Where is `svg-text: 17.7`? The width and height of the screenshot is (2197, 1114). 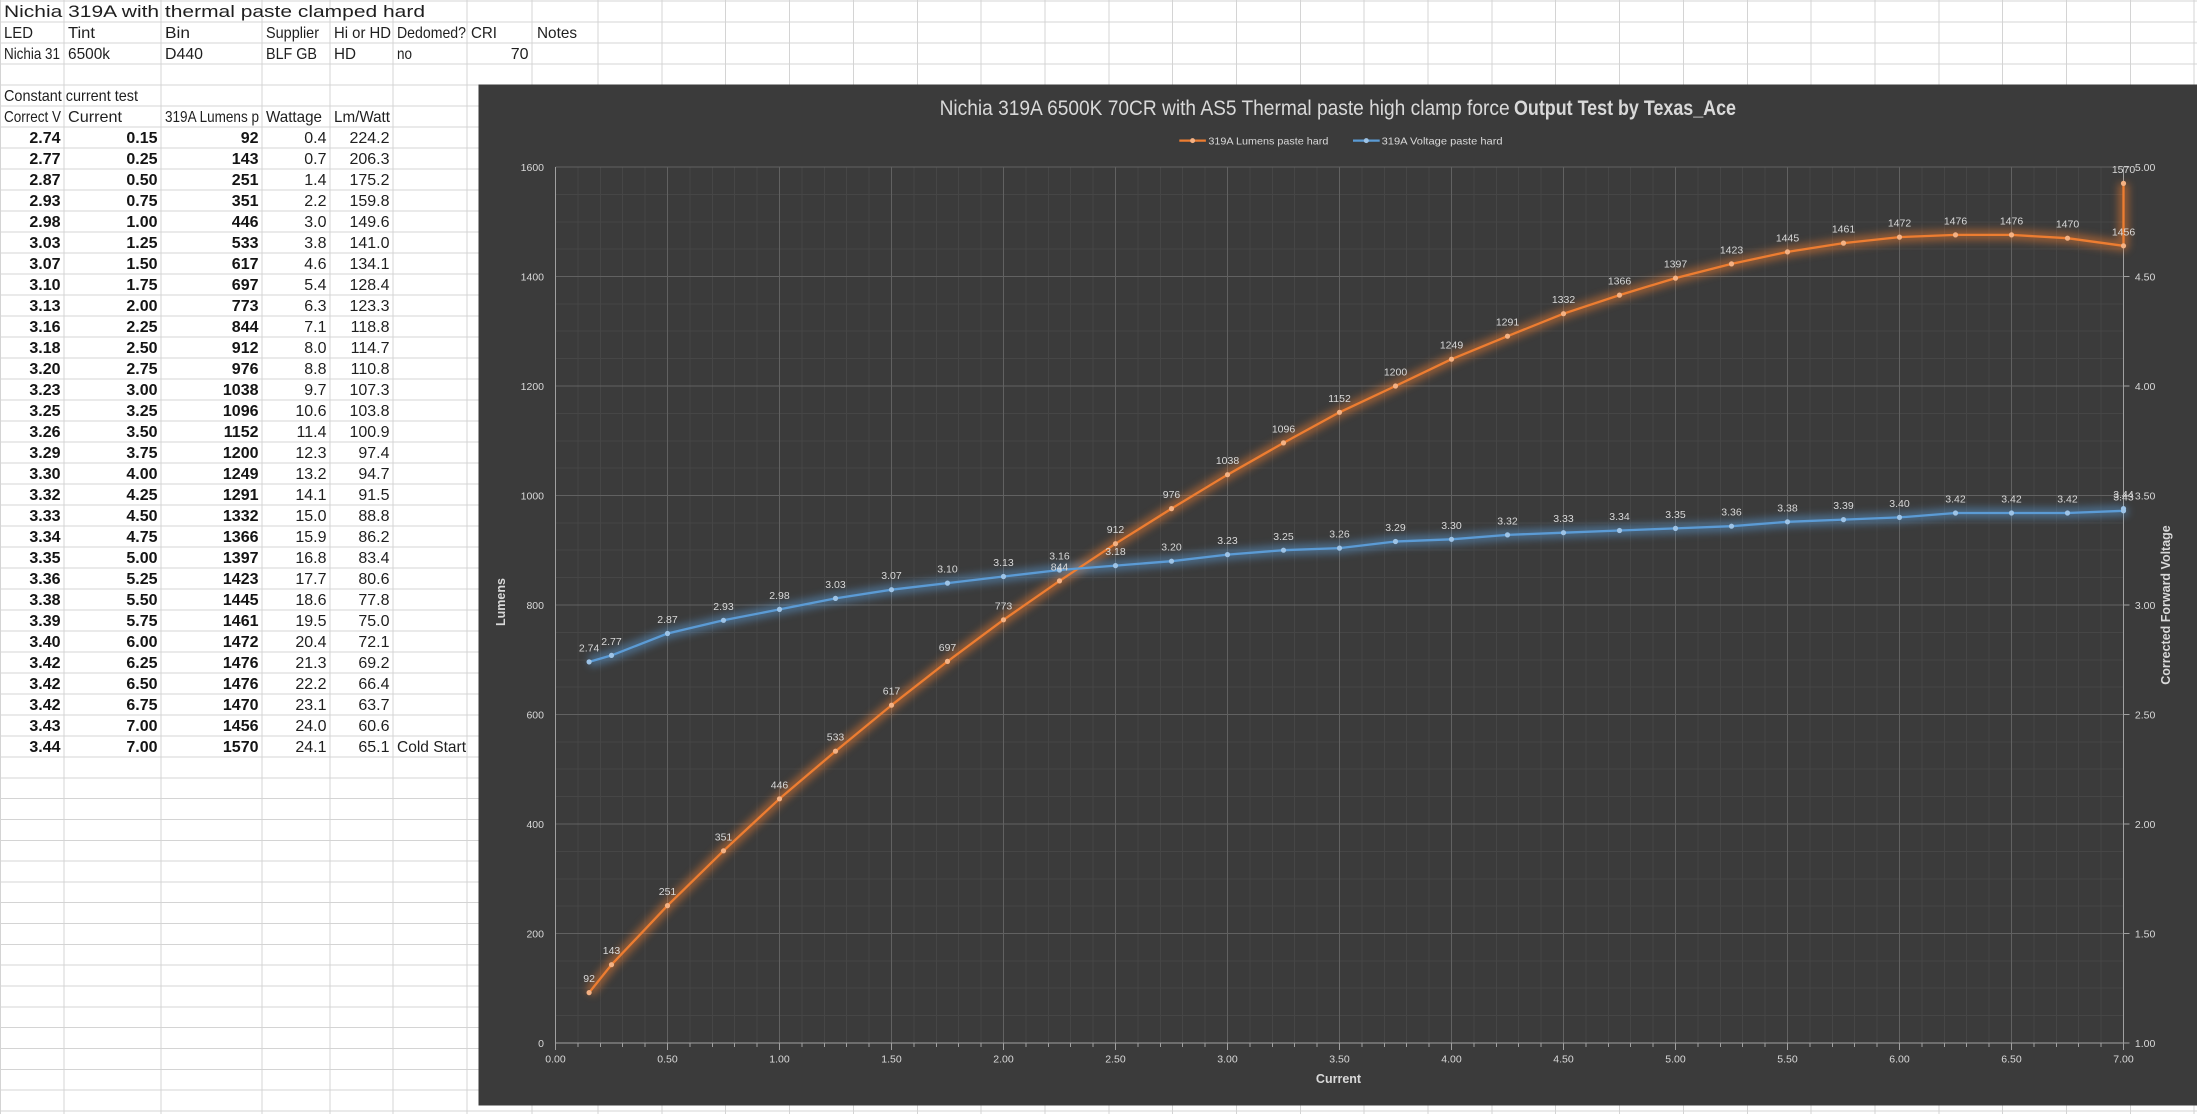
svg-text: 17.7 is located at coordinates (310, 579).